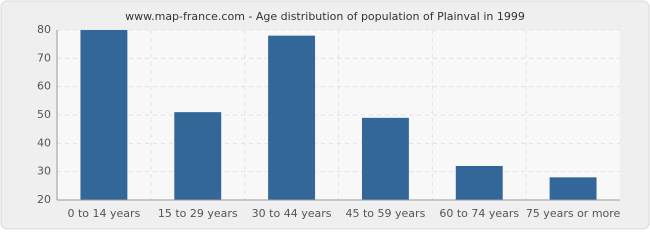  I want to click on y-tick-label: 80, so click(44, 29).